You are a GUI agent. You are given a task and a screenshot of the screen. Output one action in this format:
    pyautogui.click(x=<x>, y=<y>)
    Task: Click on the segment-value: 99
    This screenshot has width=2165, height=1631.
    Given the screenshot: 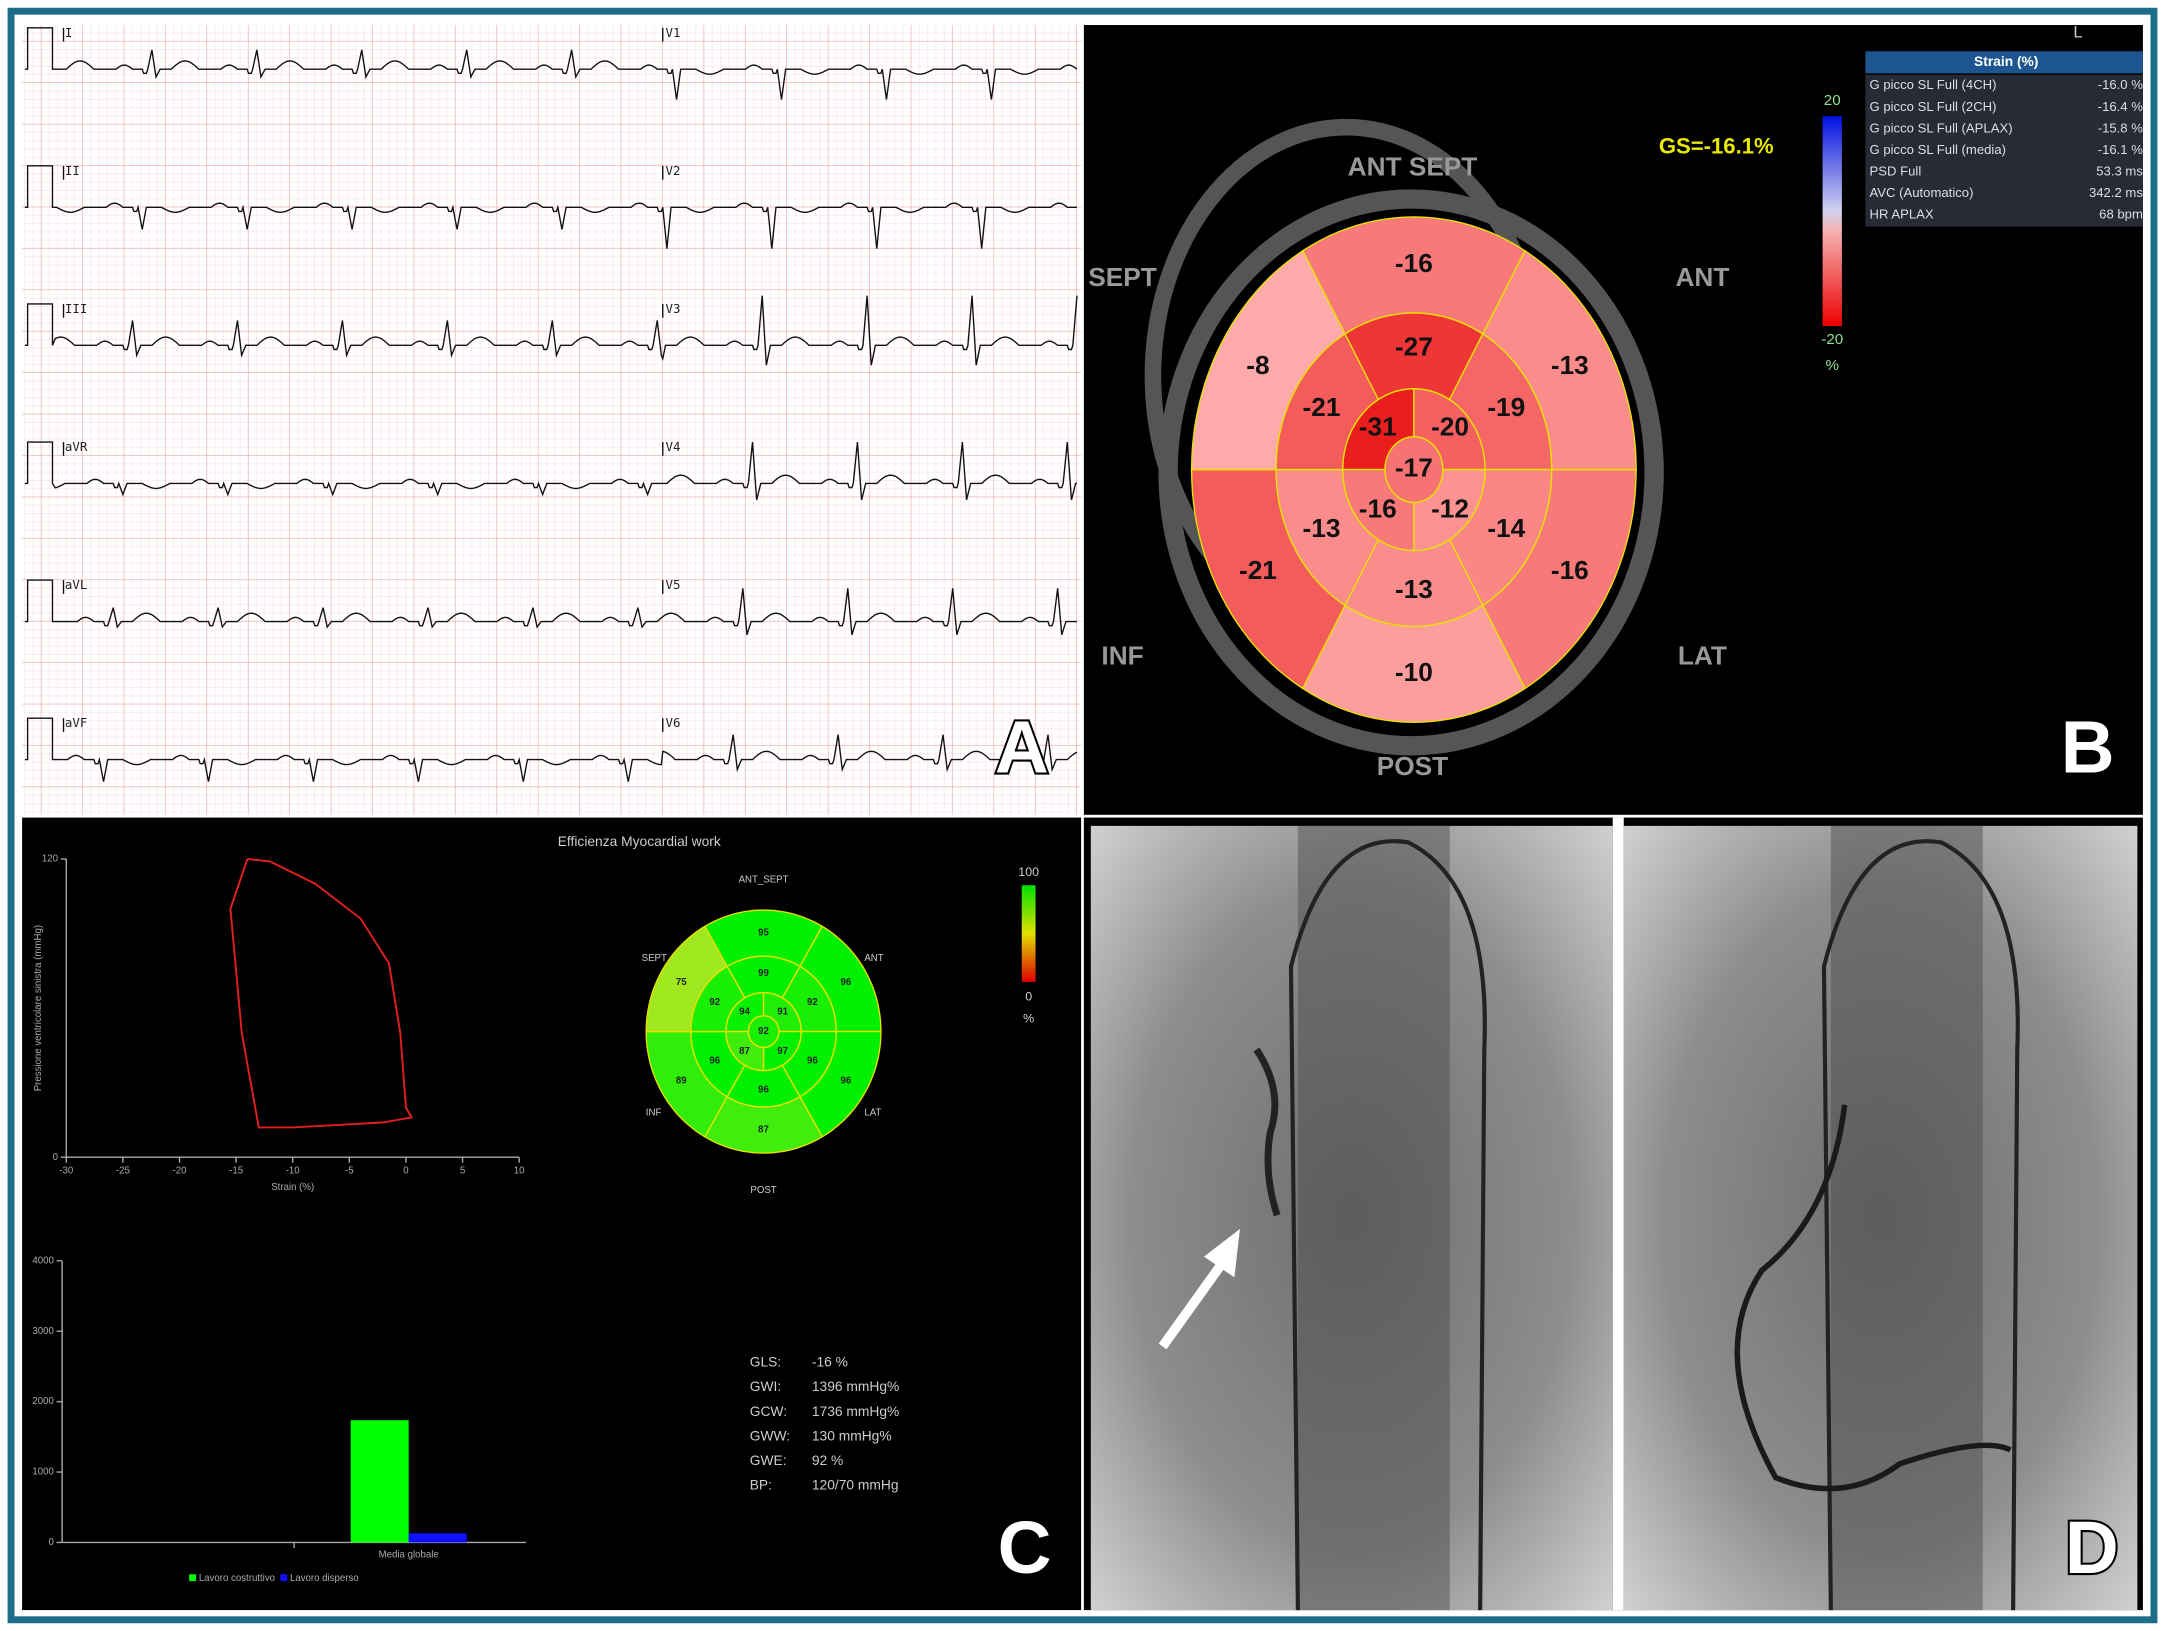 What is the action you would take?
    pyautogui.click(x=763, y=973)
    